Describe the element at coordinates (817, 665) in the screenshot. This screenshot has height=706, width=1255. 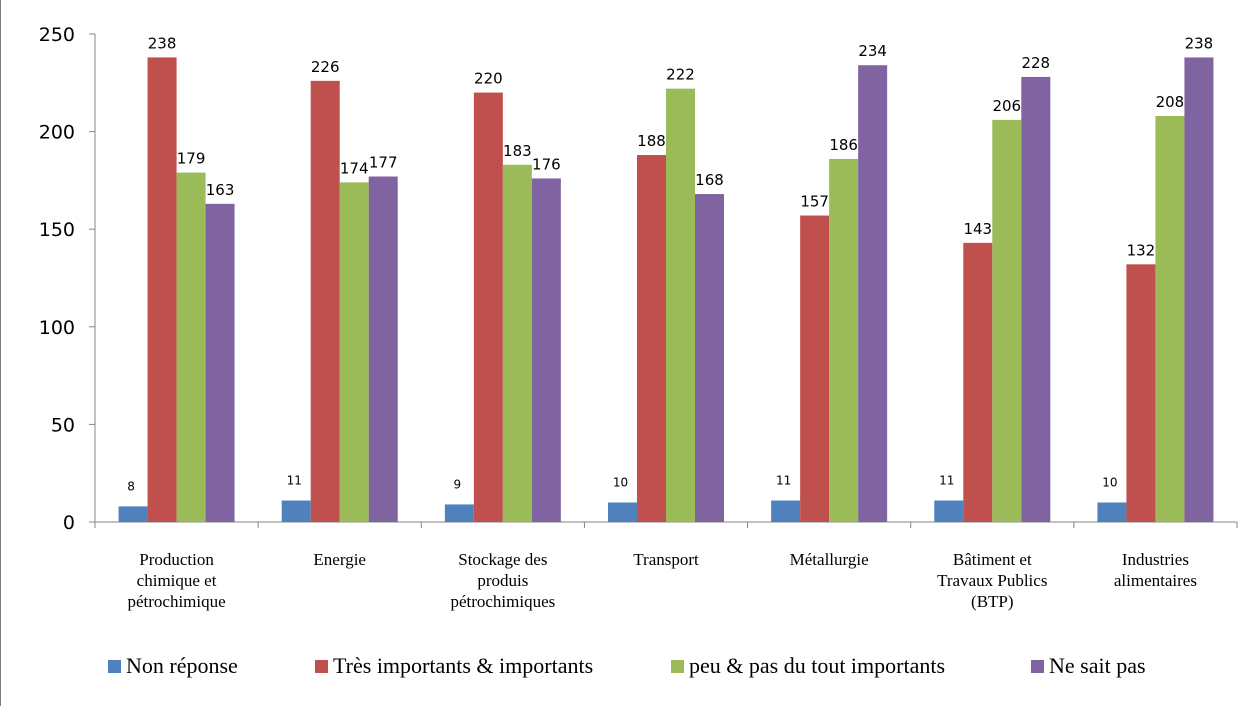
I see `legend-label: peu & pas du tout importants` at that location.